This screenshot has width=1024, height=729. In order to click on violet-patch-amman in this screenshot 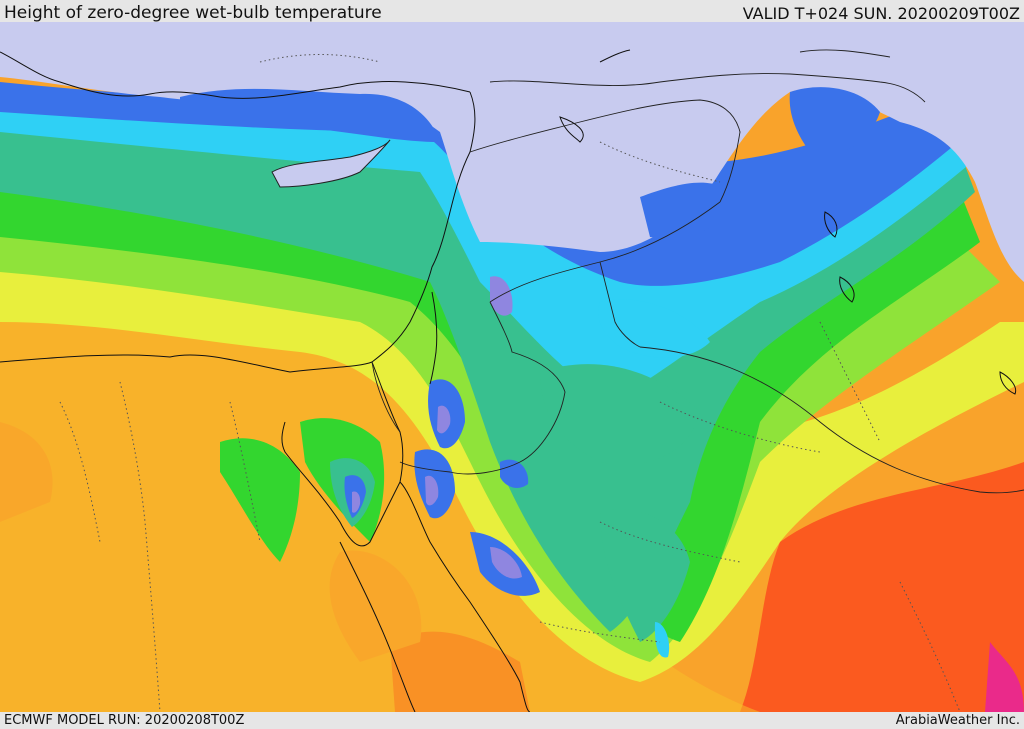, I will do `click(501, 296)`.